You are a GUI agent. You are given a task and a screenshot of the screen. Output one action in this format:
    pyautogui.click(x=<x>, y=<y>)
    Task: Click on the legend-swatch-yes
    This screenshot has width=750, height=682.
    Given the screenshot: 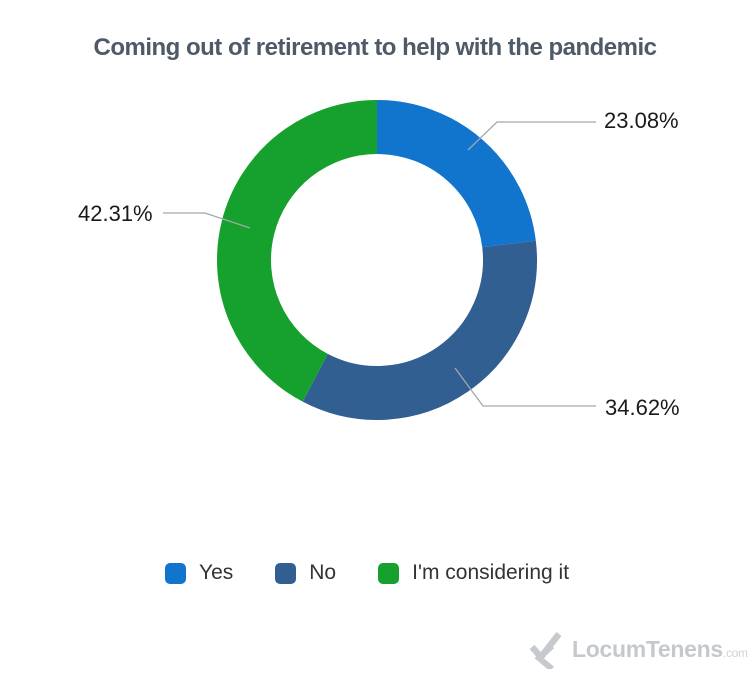 What is the action you would take?
    pyautogui.click(x=175, y=573)
    